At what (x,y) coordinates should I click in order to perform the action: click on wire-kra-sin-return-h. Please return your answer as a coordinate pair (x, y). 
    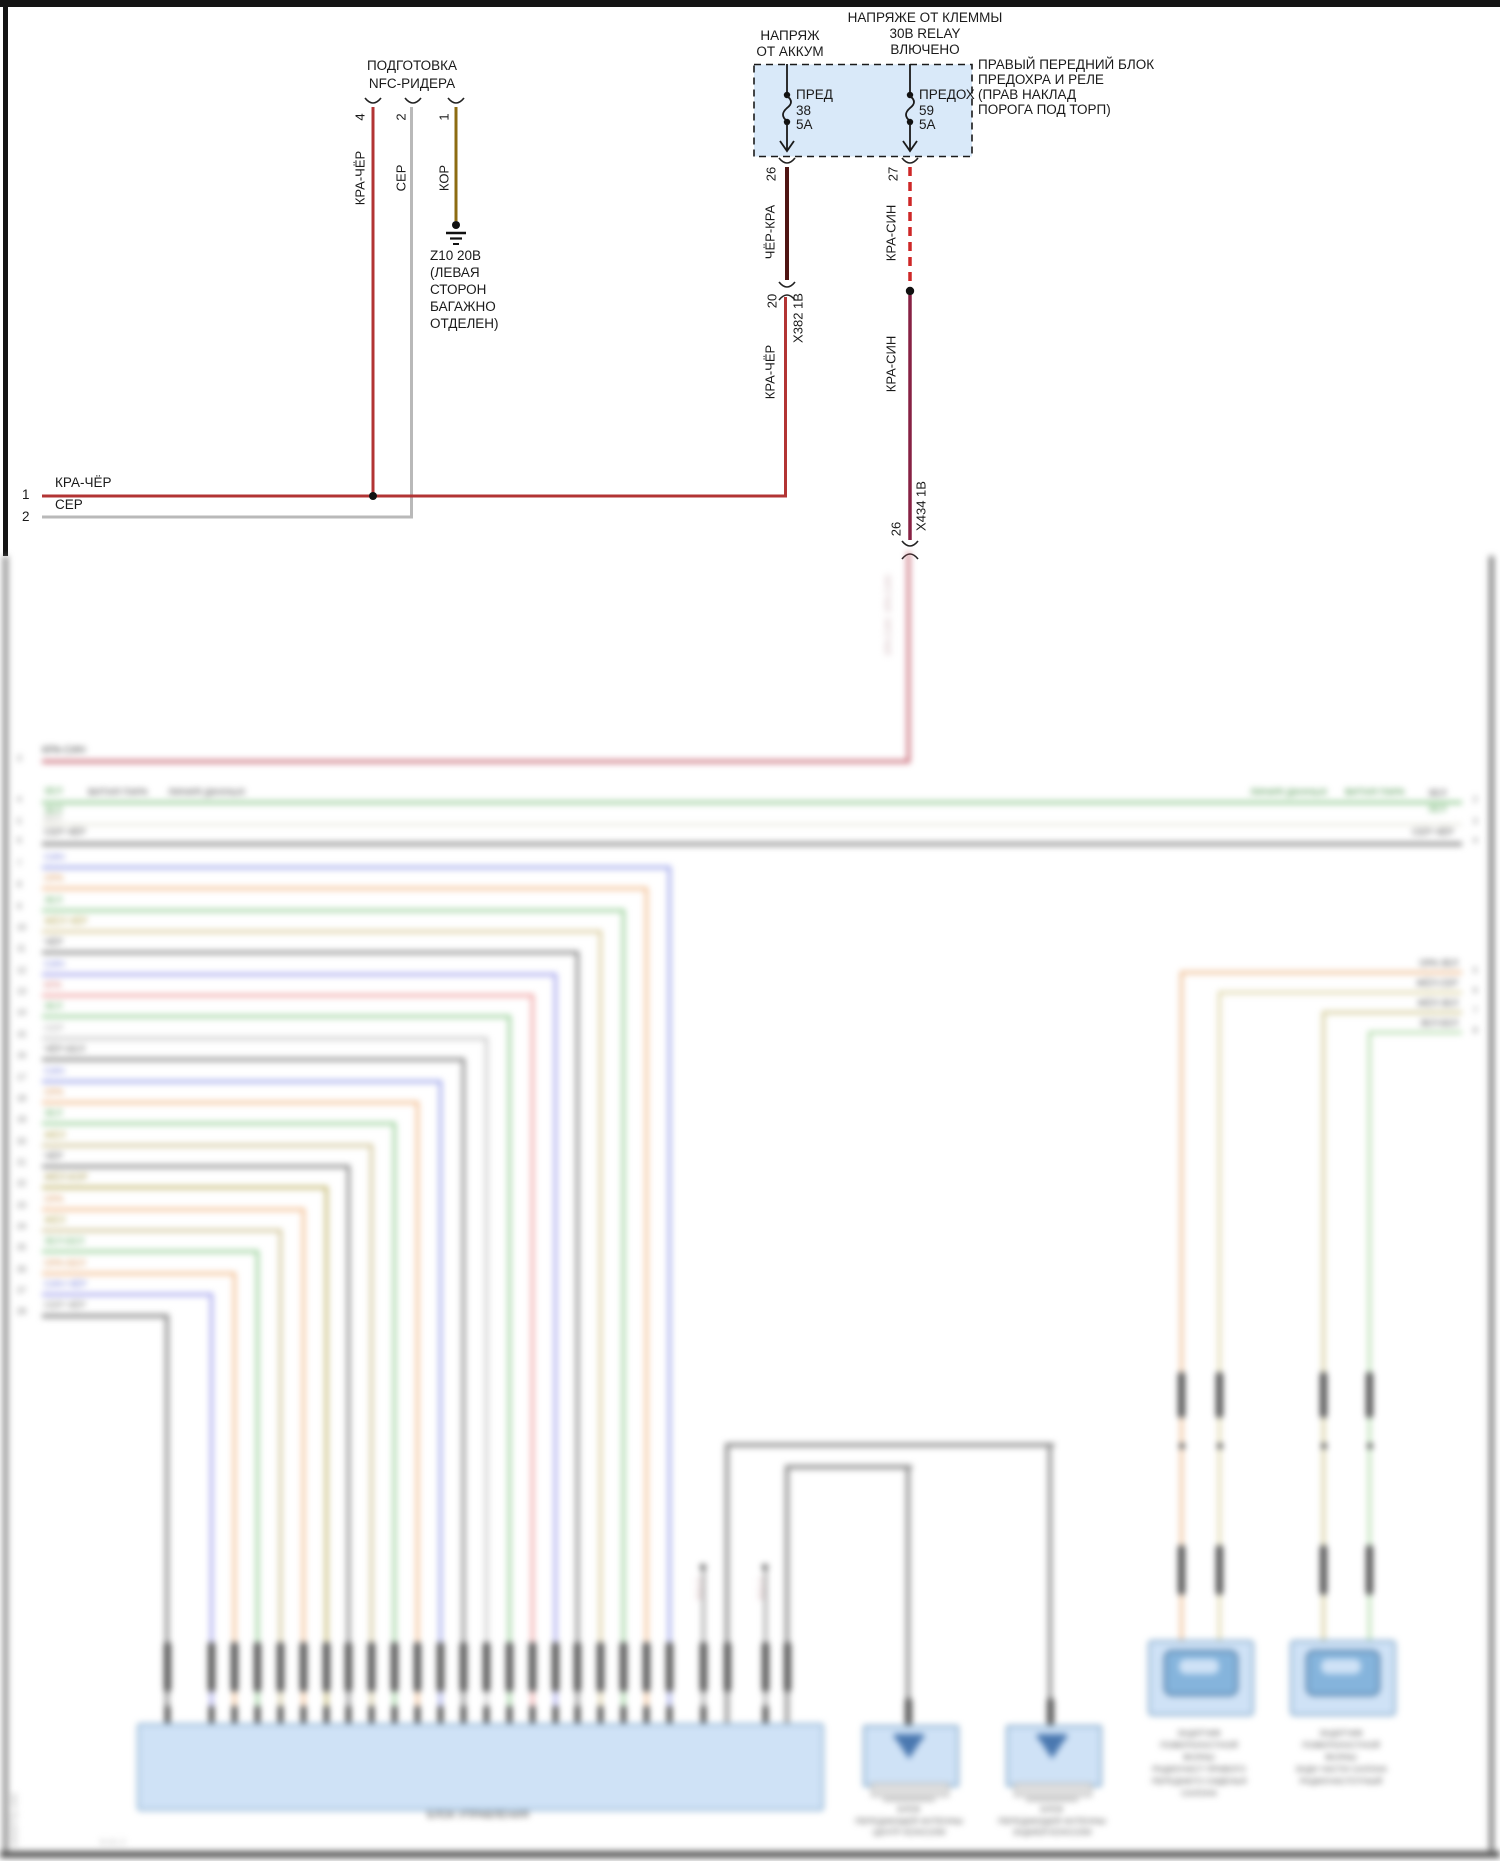
    Looking at the image, I should click on (475, 761).